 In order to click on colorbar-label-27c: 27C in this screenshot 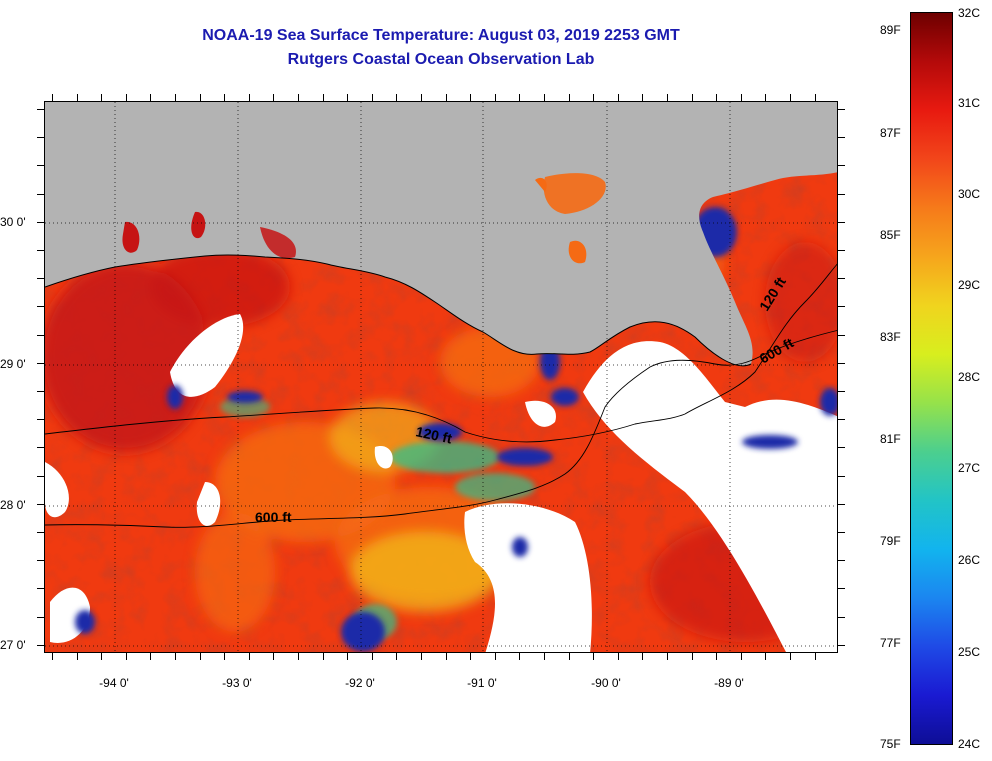, I will do `click(969, 468)`.